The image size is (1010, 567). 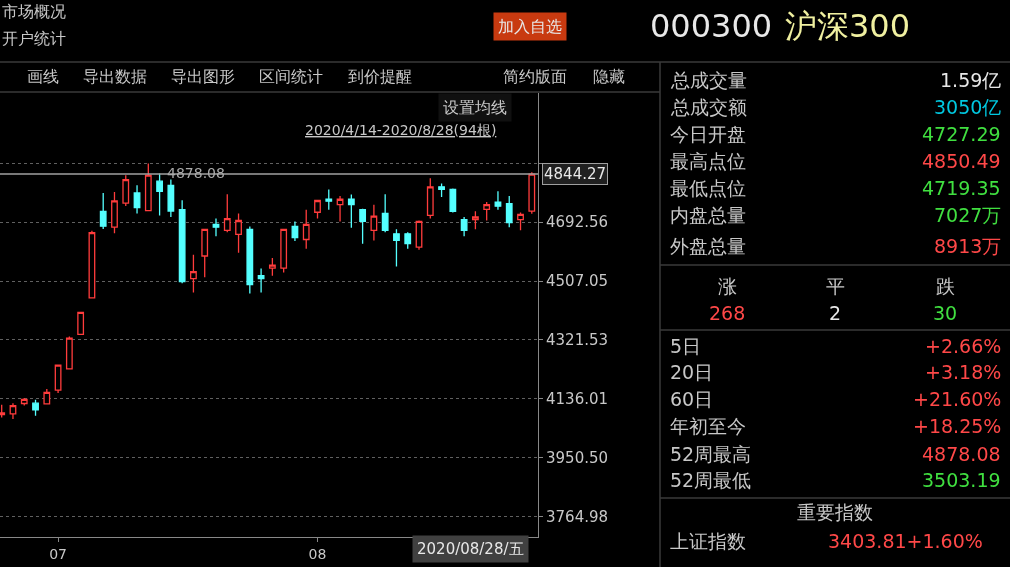 I want to click on annotation: 2020/4/14-2020/8/28(94根), so click(x=401, y=130).